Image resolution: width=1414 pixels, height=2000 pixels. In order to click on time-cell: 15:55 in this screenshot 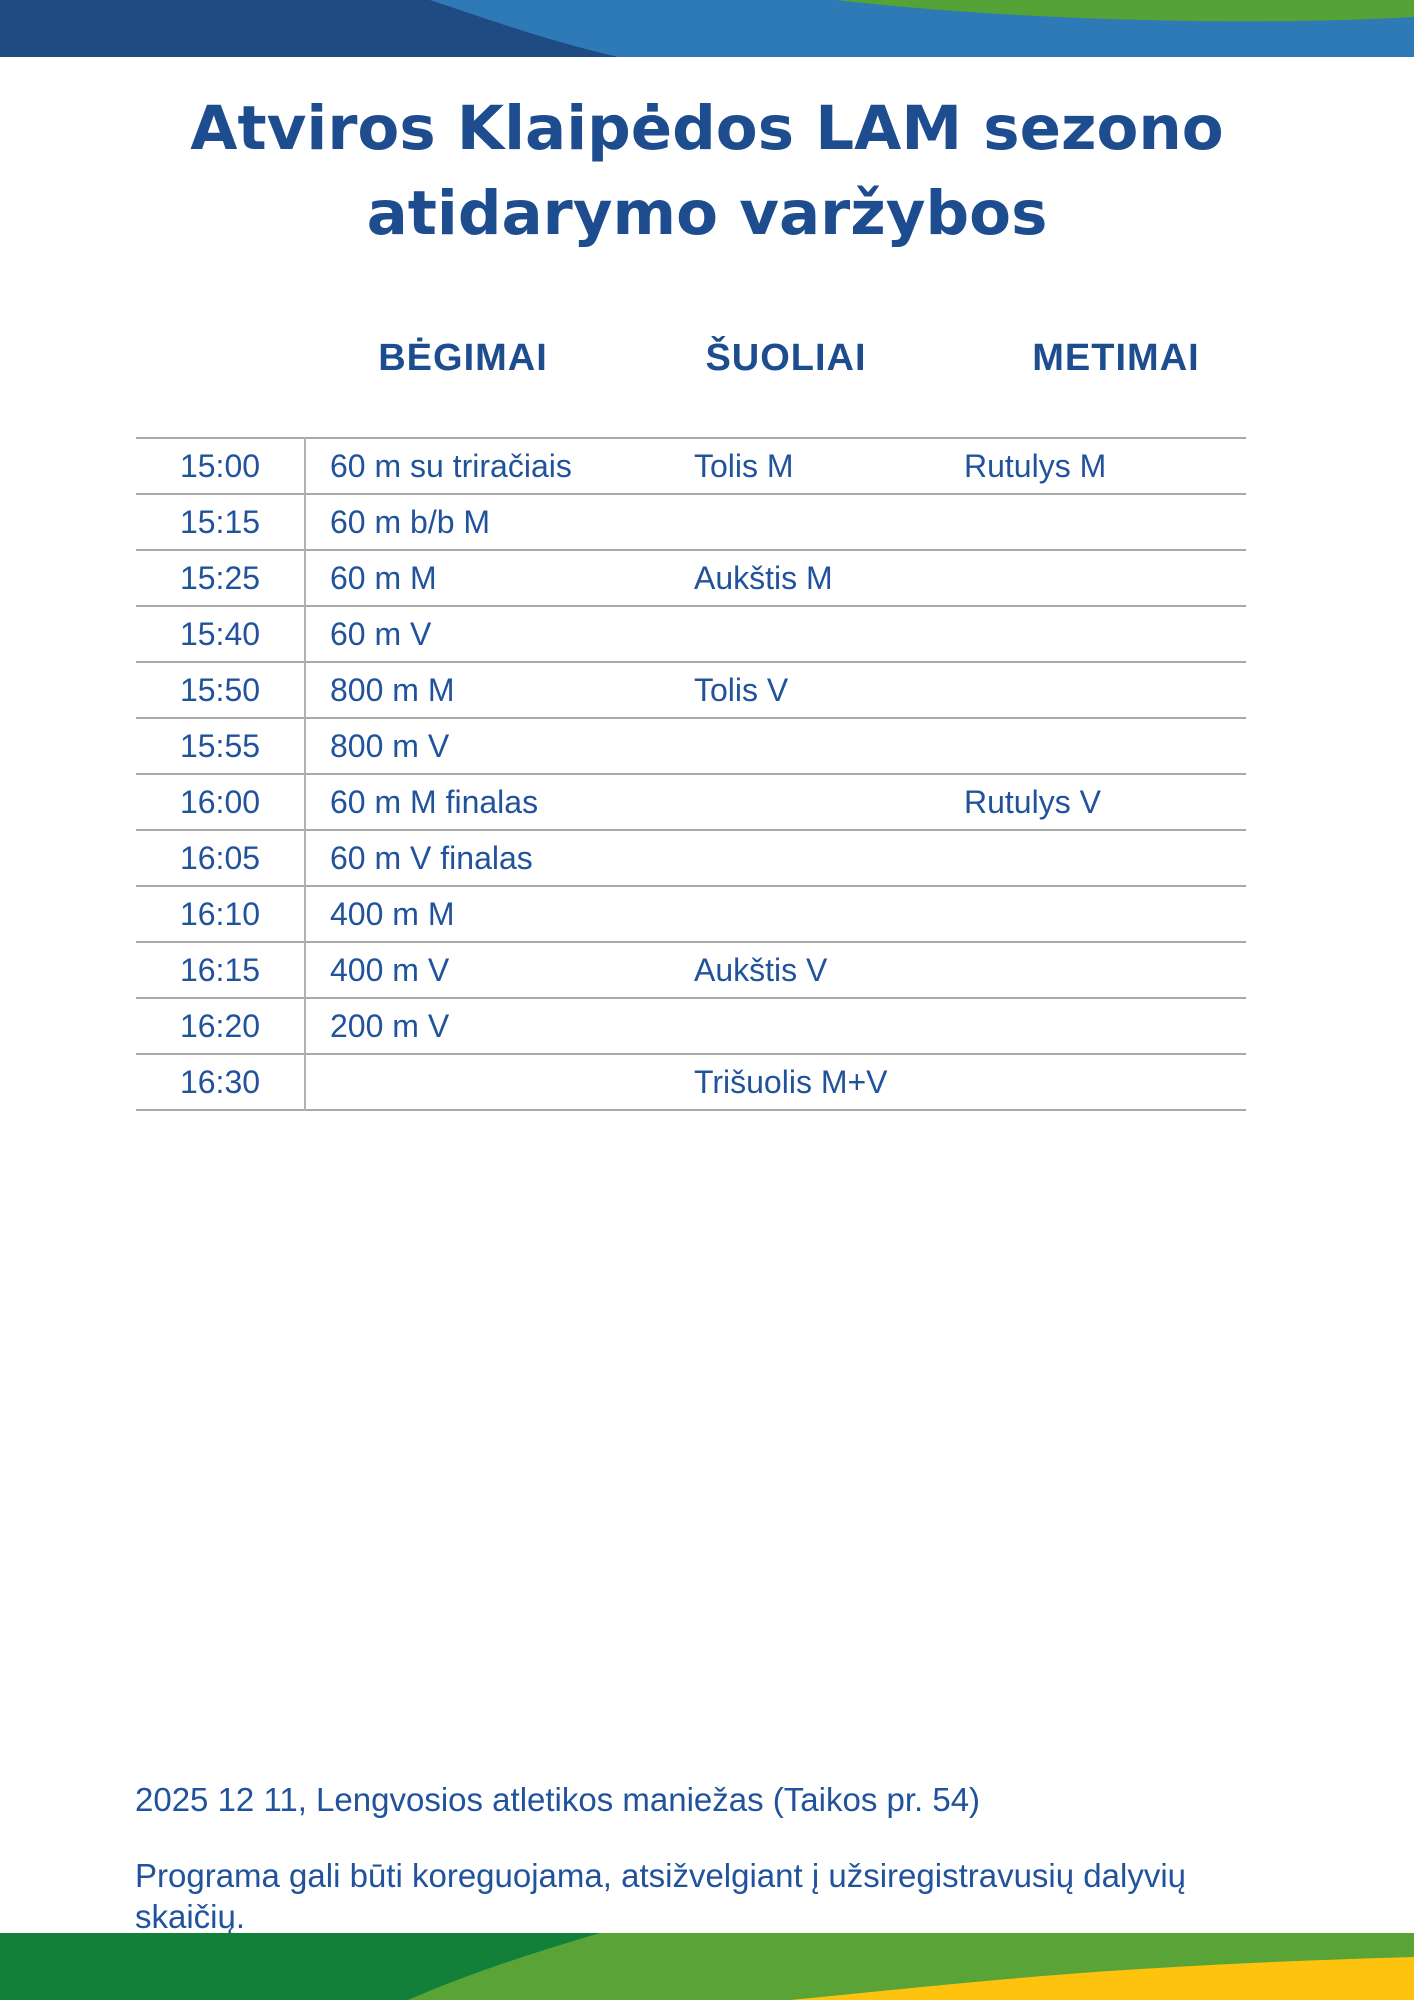, I will do `click(220, 745)`.